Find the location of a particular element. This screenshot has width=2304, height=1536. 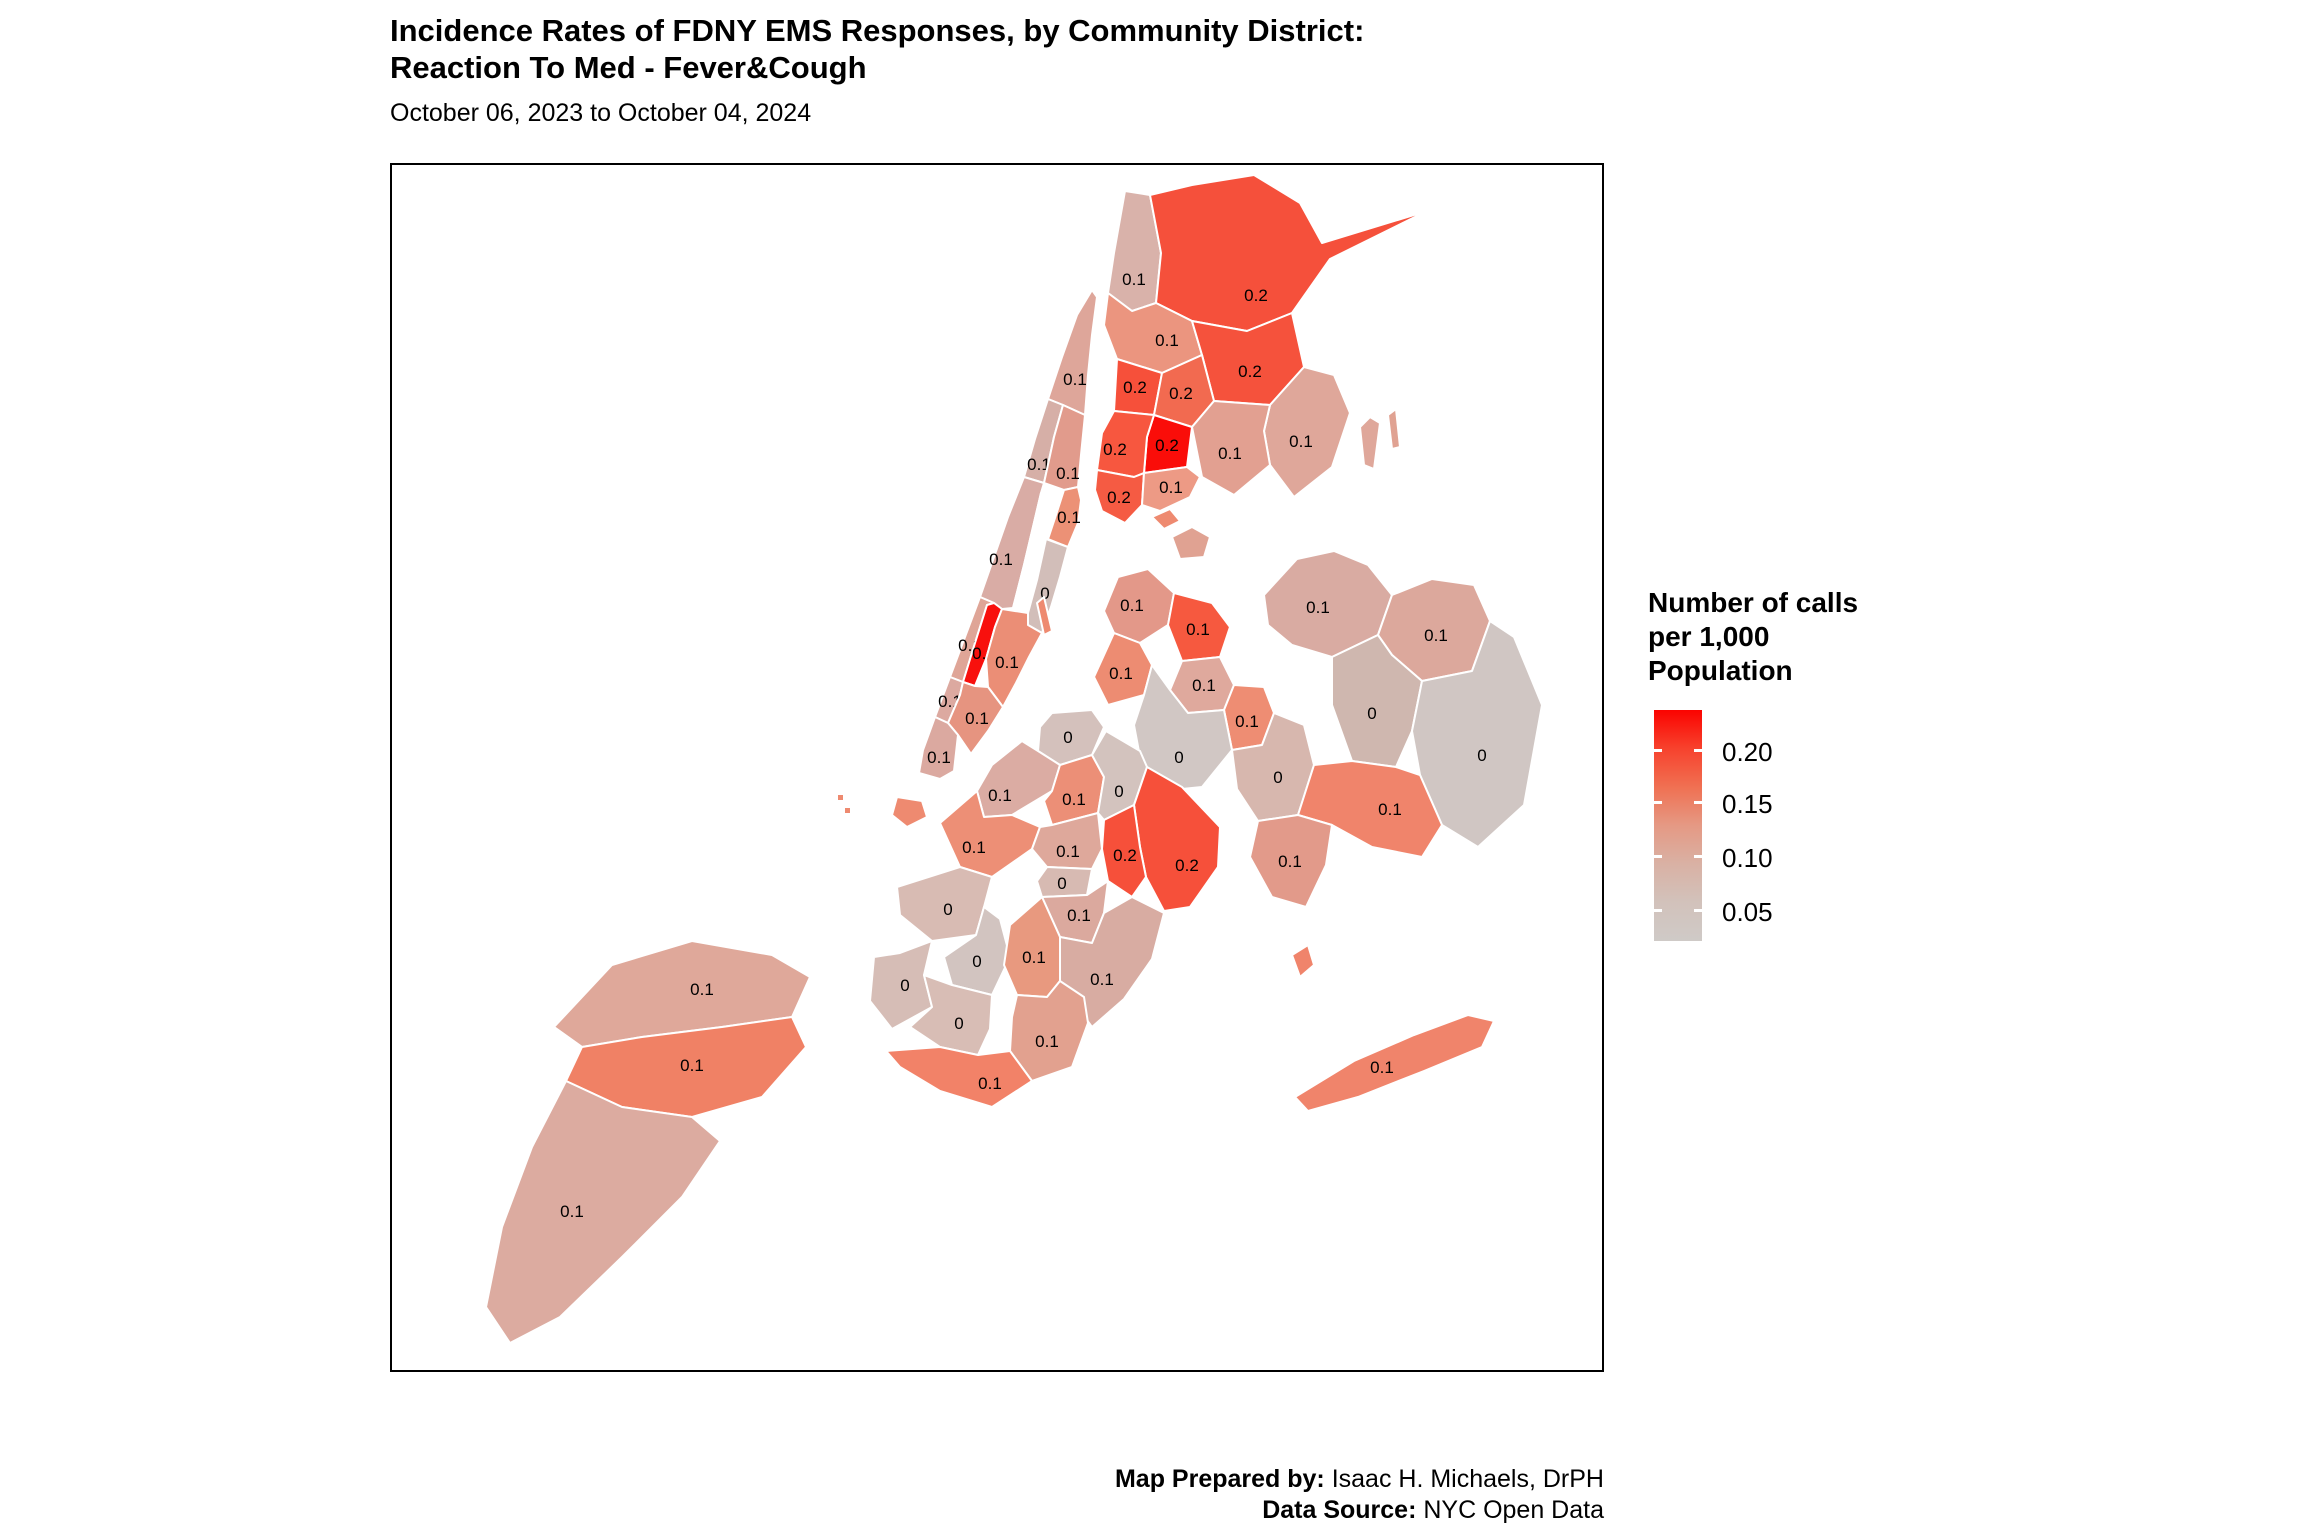

district-shape-bk12 is located at coordinates (977, 951).